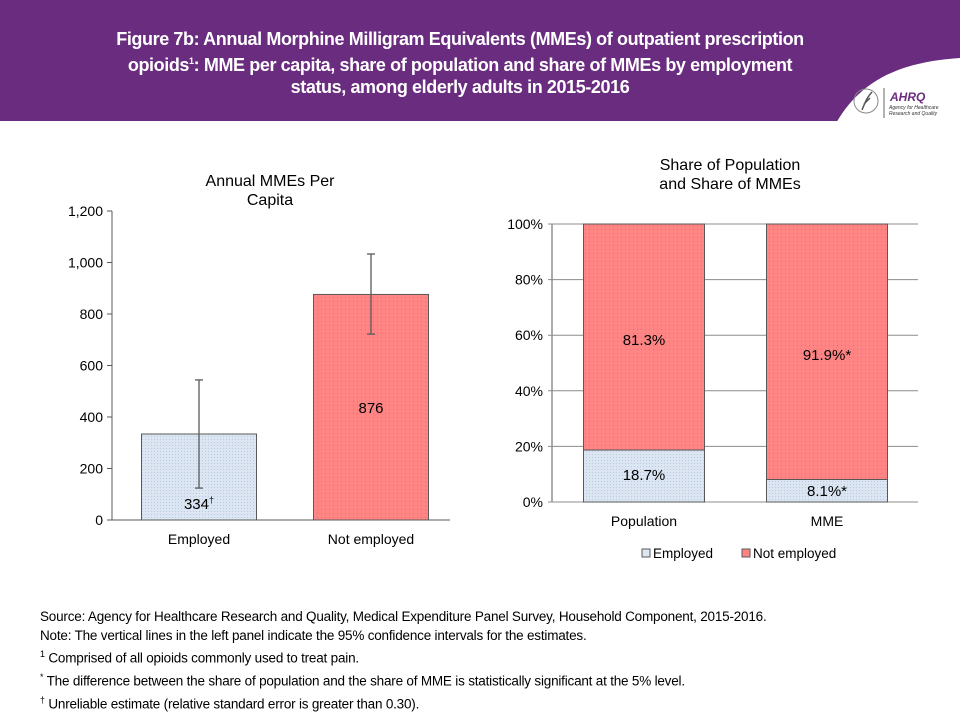 The width and height of the screenshot is (960, 720). I want to click on y-tick-label: 100%, so click(525, 224).